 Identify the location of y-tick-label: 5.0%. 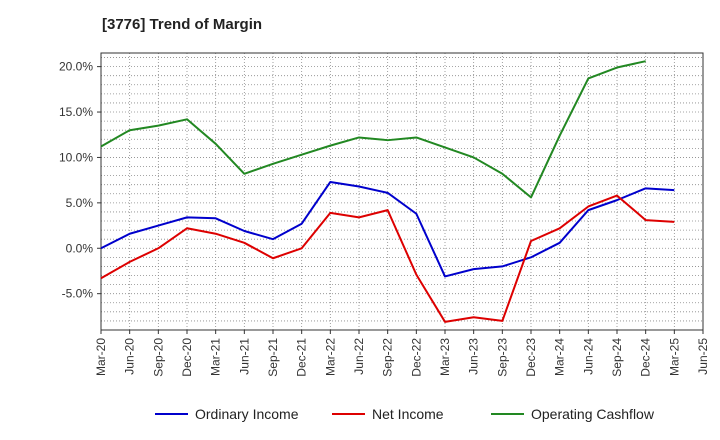
(80, 203).